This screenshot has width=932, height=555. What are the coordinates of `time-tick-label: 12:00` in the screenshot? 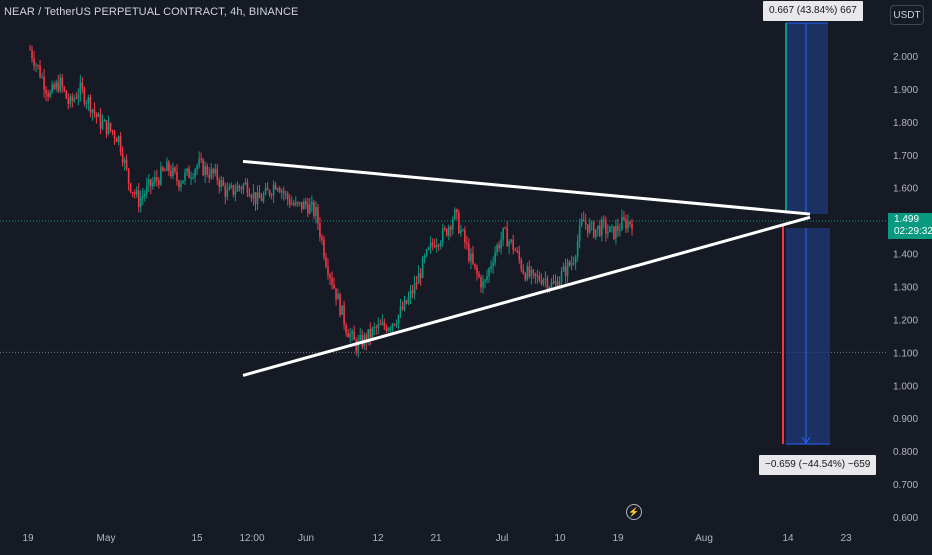 It's located at (251, 538).